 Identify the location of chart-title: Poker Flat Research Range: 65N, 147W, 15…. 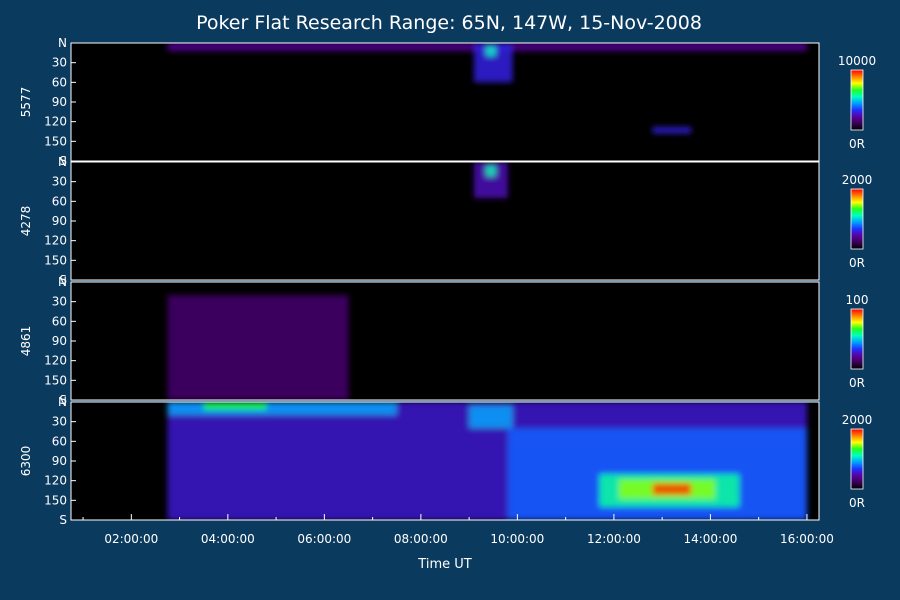
(449, 23).